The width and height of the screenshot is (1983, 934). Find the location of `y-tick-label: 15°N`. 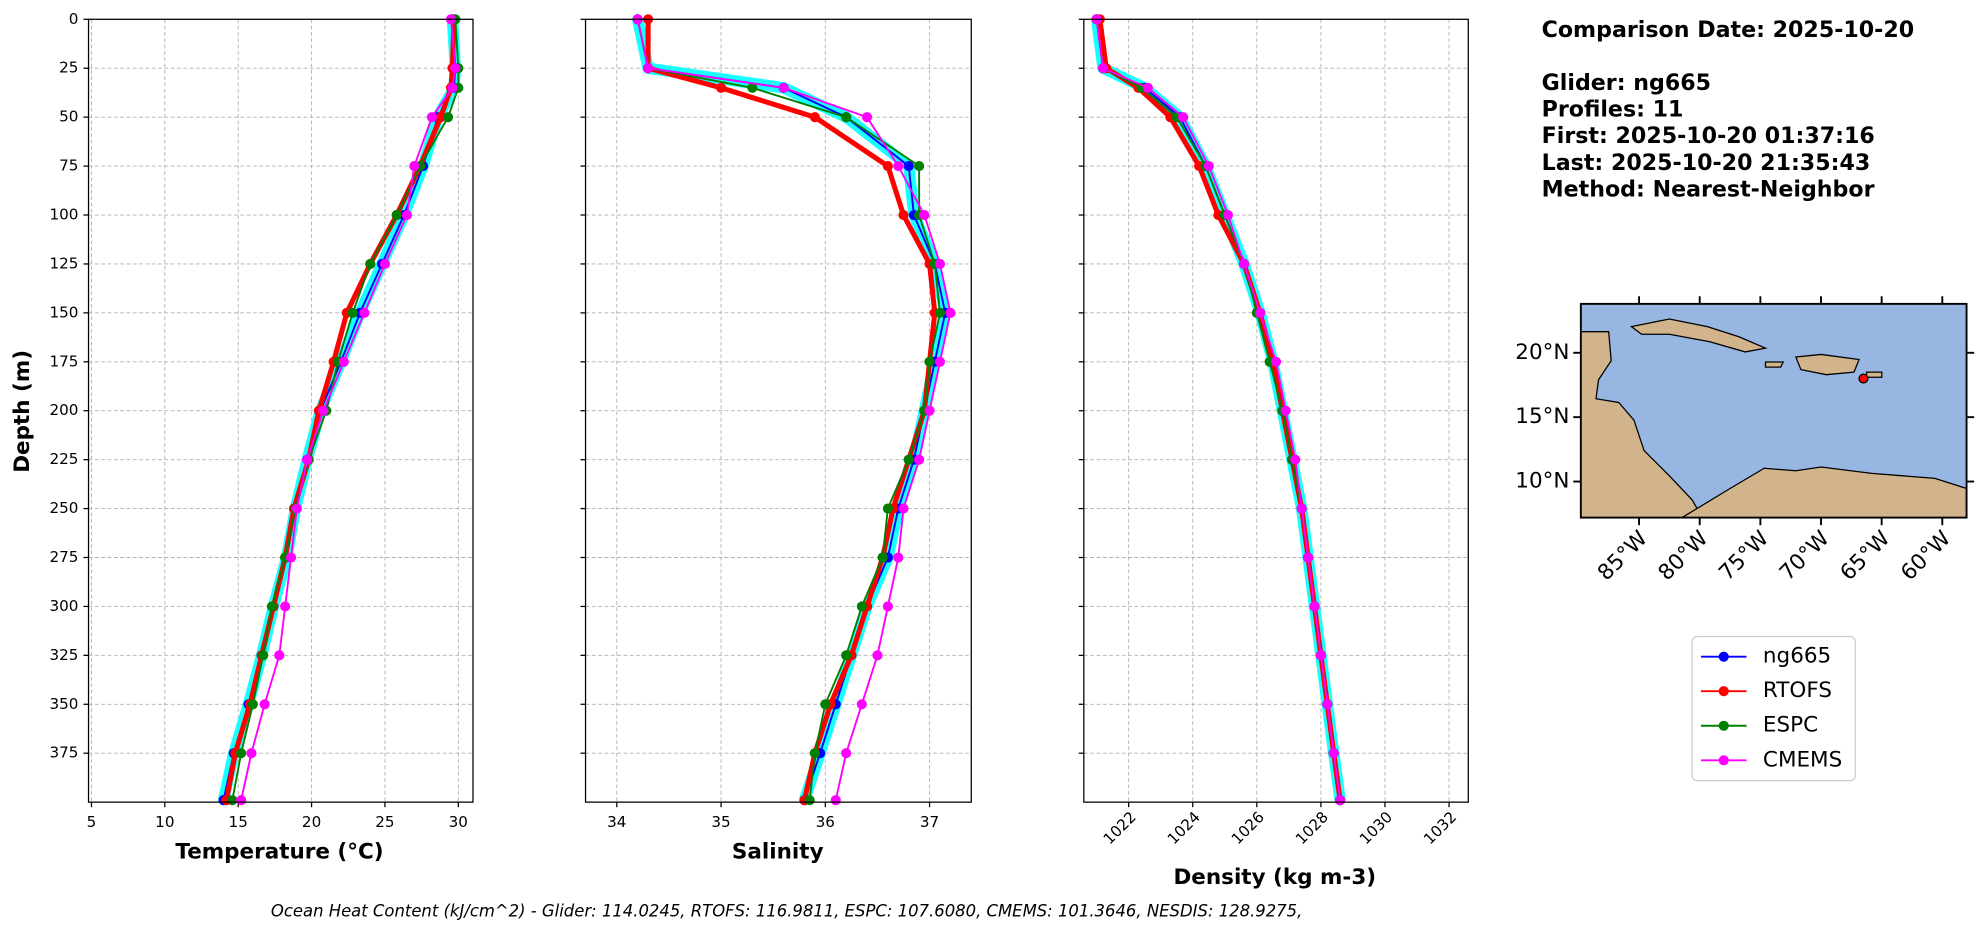

y-tick-label: 15°N is located at coordinates (1542, 416).